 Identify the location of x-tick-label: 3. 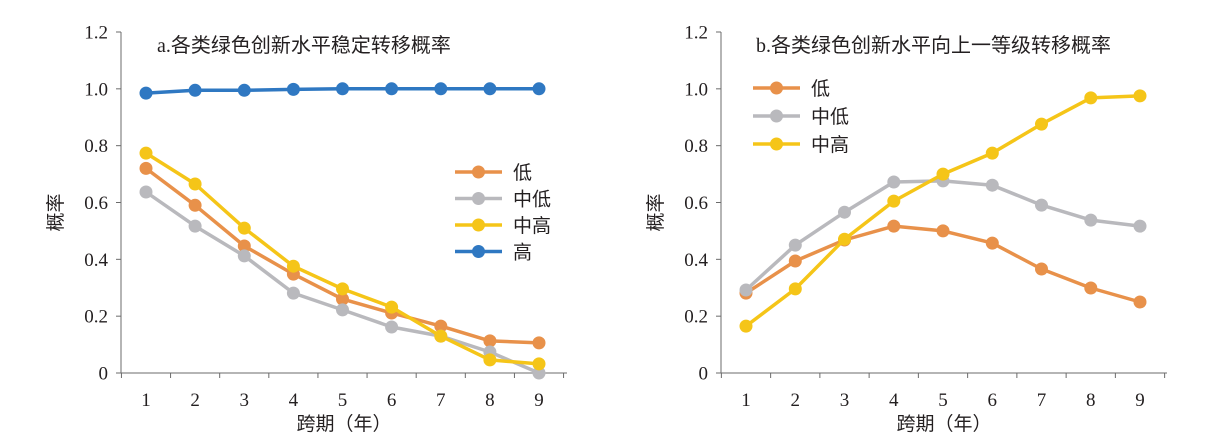
(245, 400).